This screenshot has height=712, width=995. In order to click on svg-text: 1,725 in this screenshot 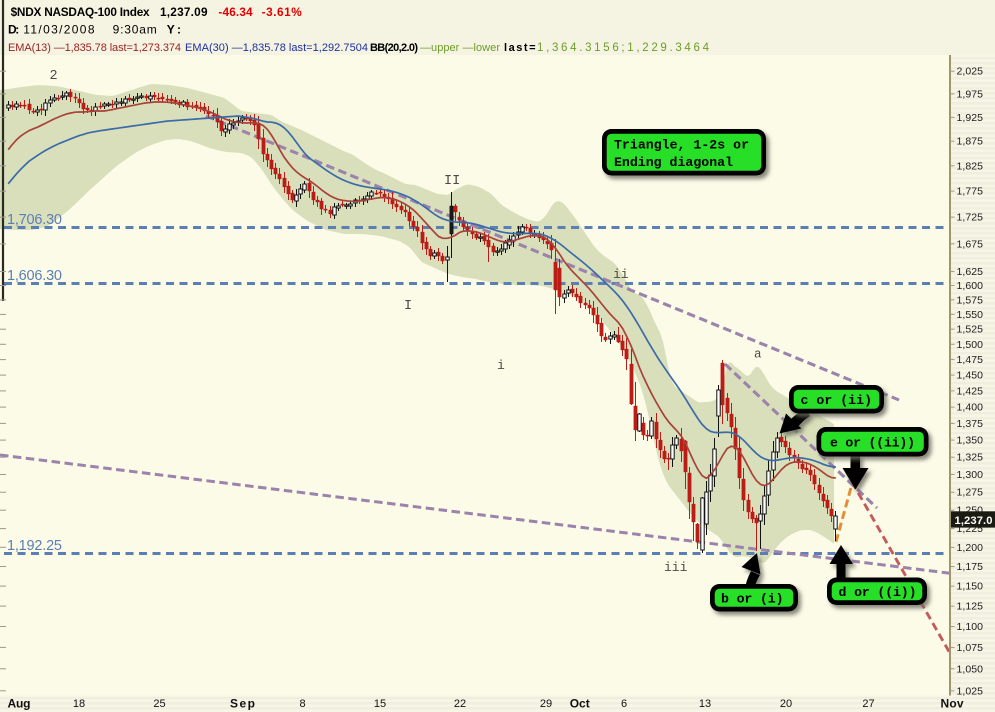, I will do `click(970, 218)`.